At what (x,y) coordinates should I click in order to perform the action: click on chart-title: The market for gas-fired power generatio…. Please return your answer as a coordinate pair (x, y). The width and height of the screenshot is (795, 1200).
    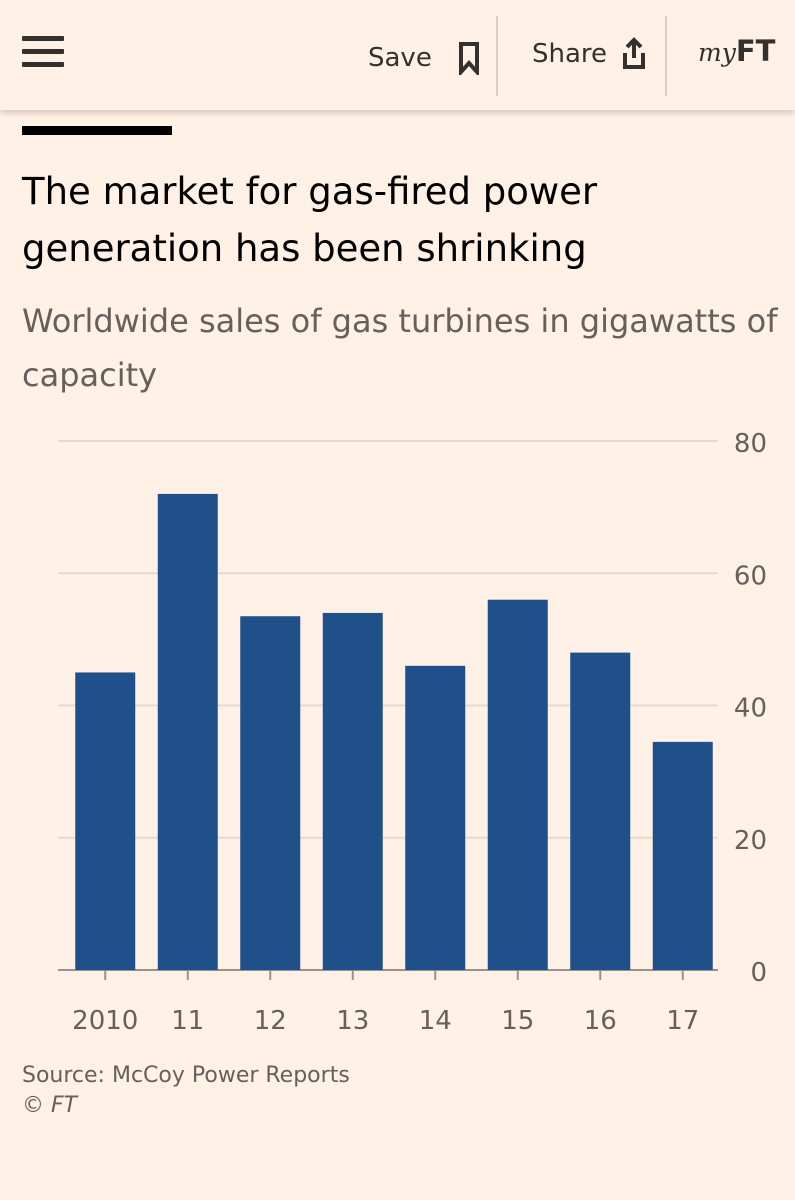
    Looking at the image, I should click on (310, 220).